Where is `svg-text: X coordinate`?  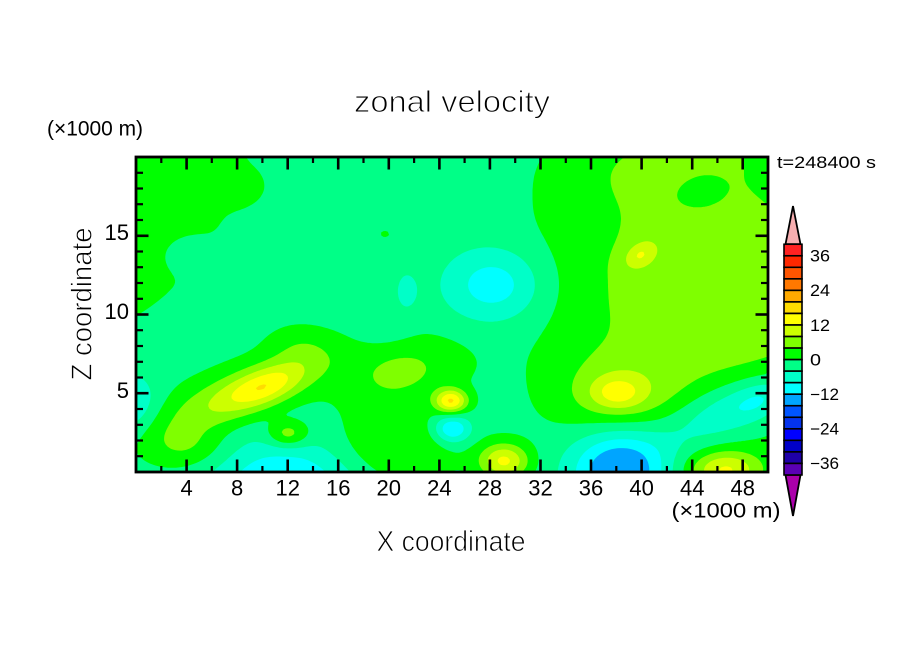 svg-text: X coordinate is located at coordinates (451, 542).